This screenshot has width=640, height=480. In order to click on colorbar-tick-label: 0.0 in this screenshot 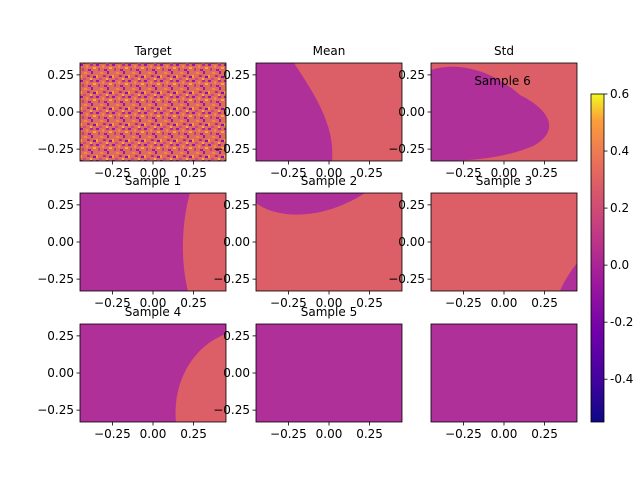, I will do `click(619, 265)`.